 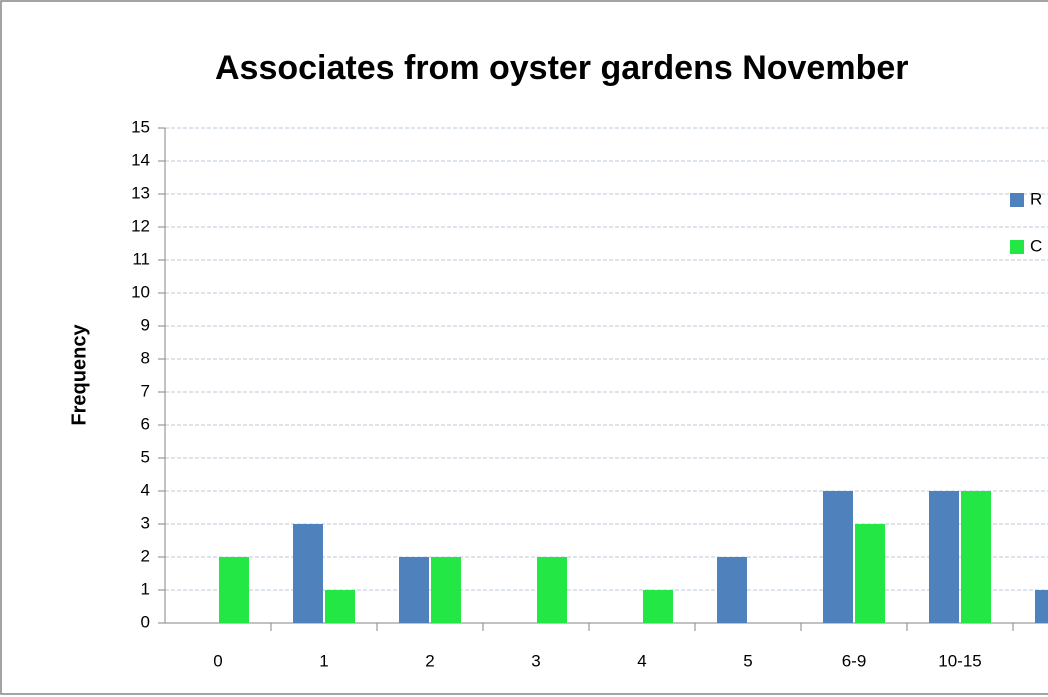 What do you see at coordinates (141, 258) in the screenshot?
I see `y-tick-label: 11` at bounding box center [141, 258].